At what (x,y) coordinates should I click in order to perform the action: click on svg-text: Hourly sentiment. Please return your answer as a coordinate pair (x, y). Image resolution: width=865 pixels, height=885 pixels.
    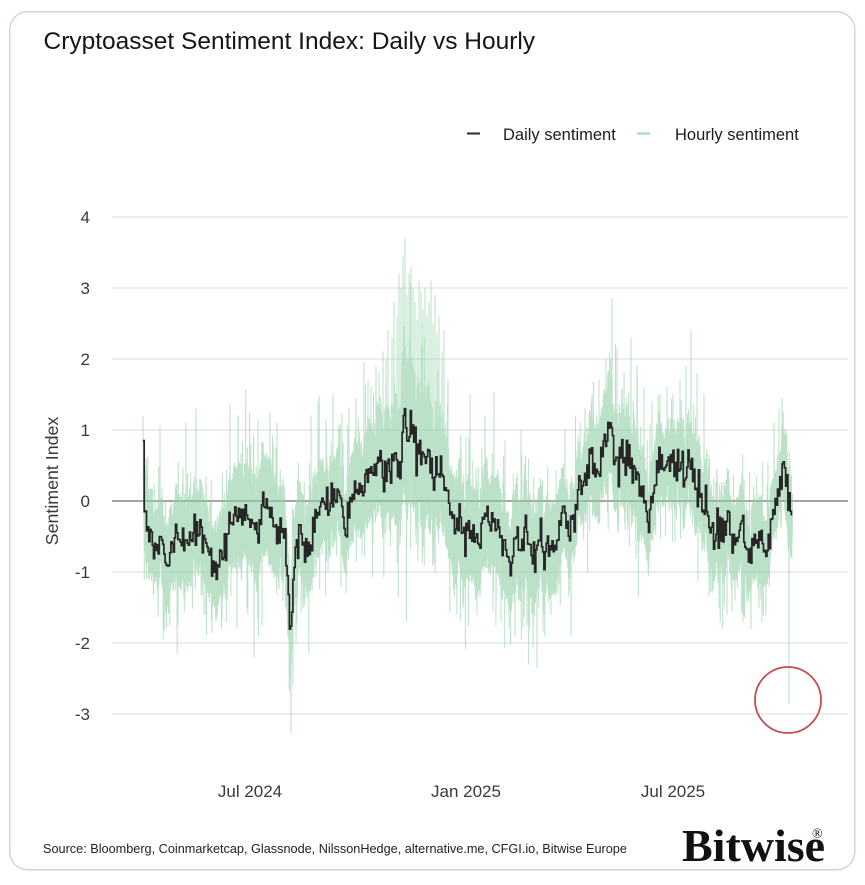
    Looking at the image, I should click on (737, 135).